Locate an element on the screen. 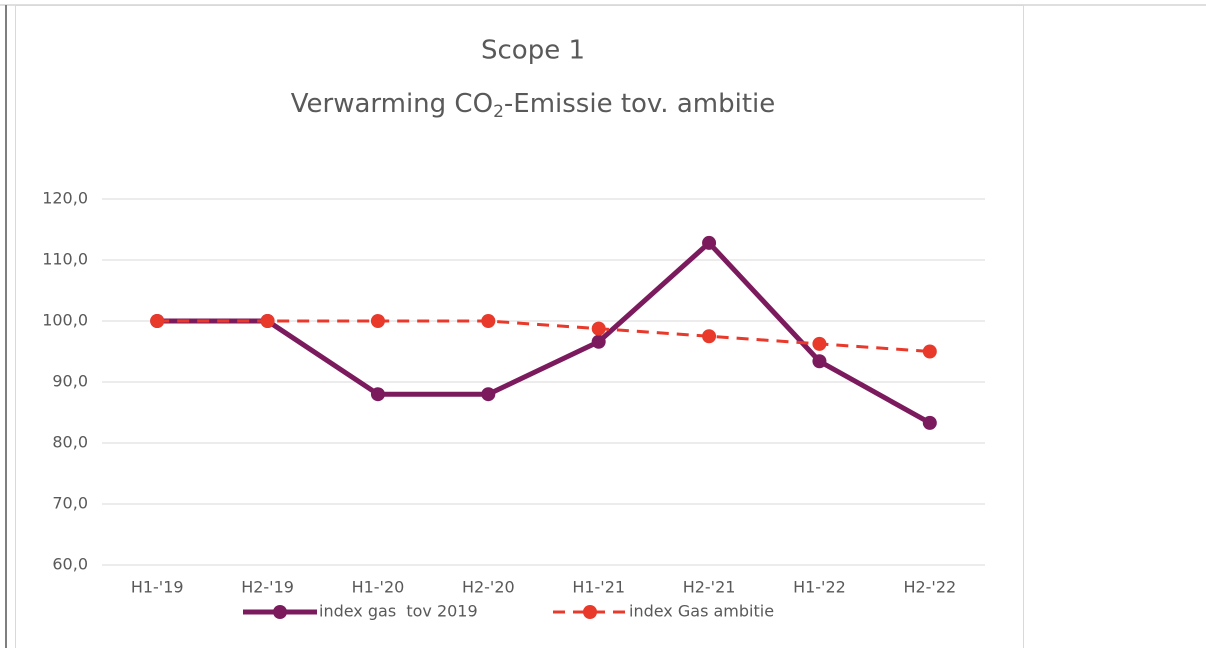  y-tick-label: 100,0 is located at coordinates (65, 320).